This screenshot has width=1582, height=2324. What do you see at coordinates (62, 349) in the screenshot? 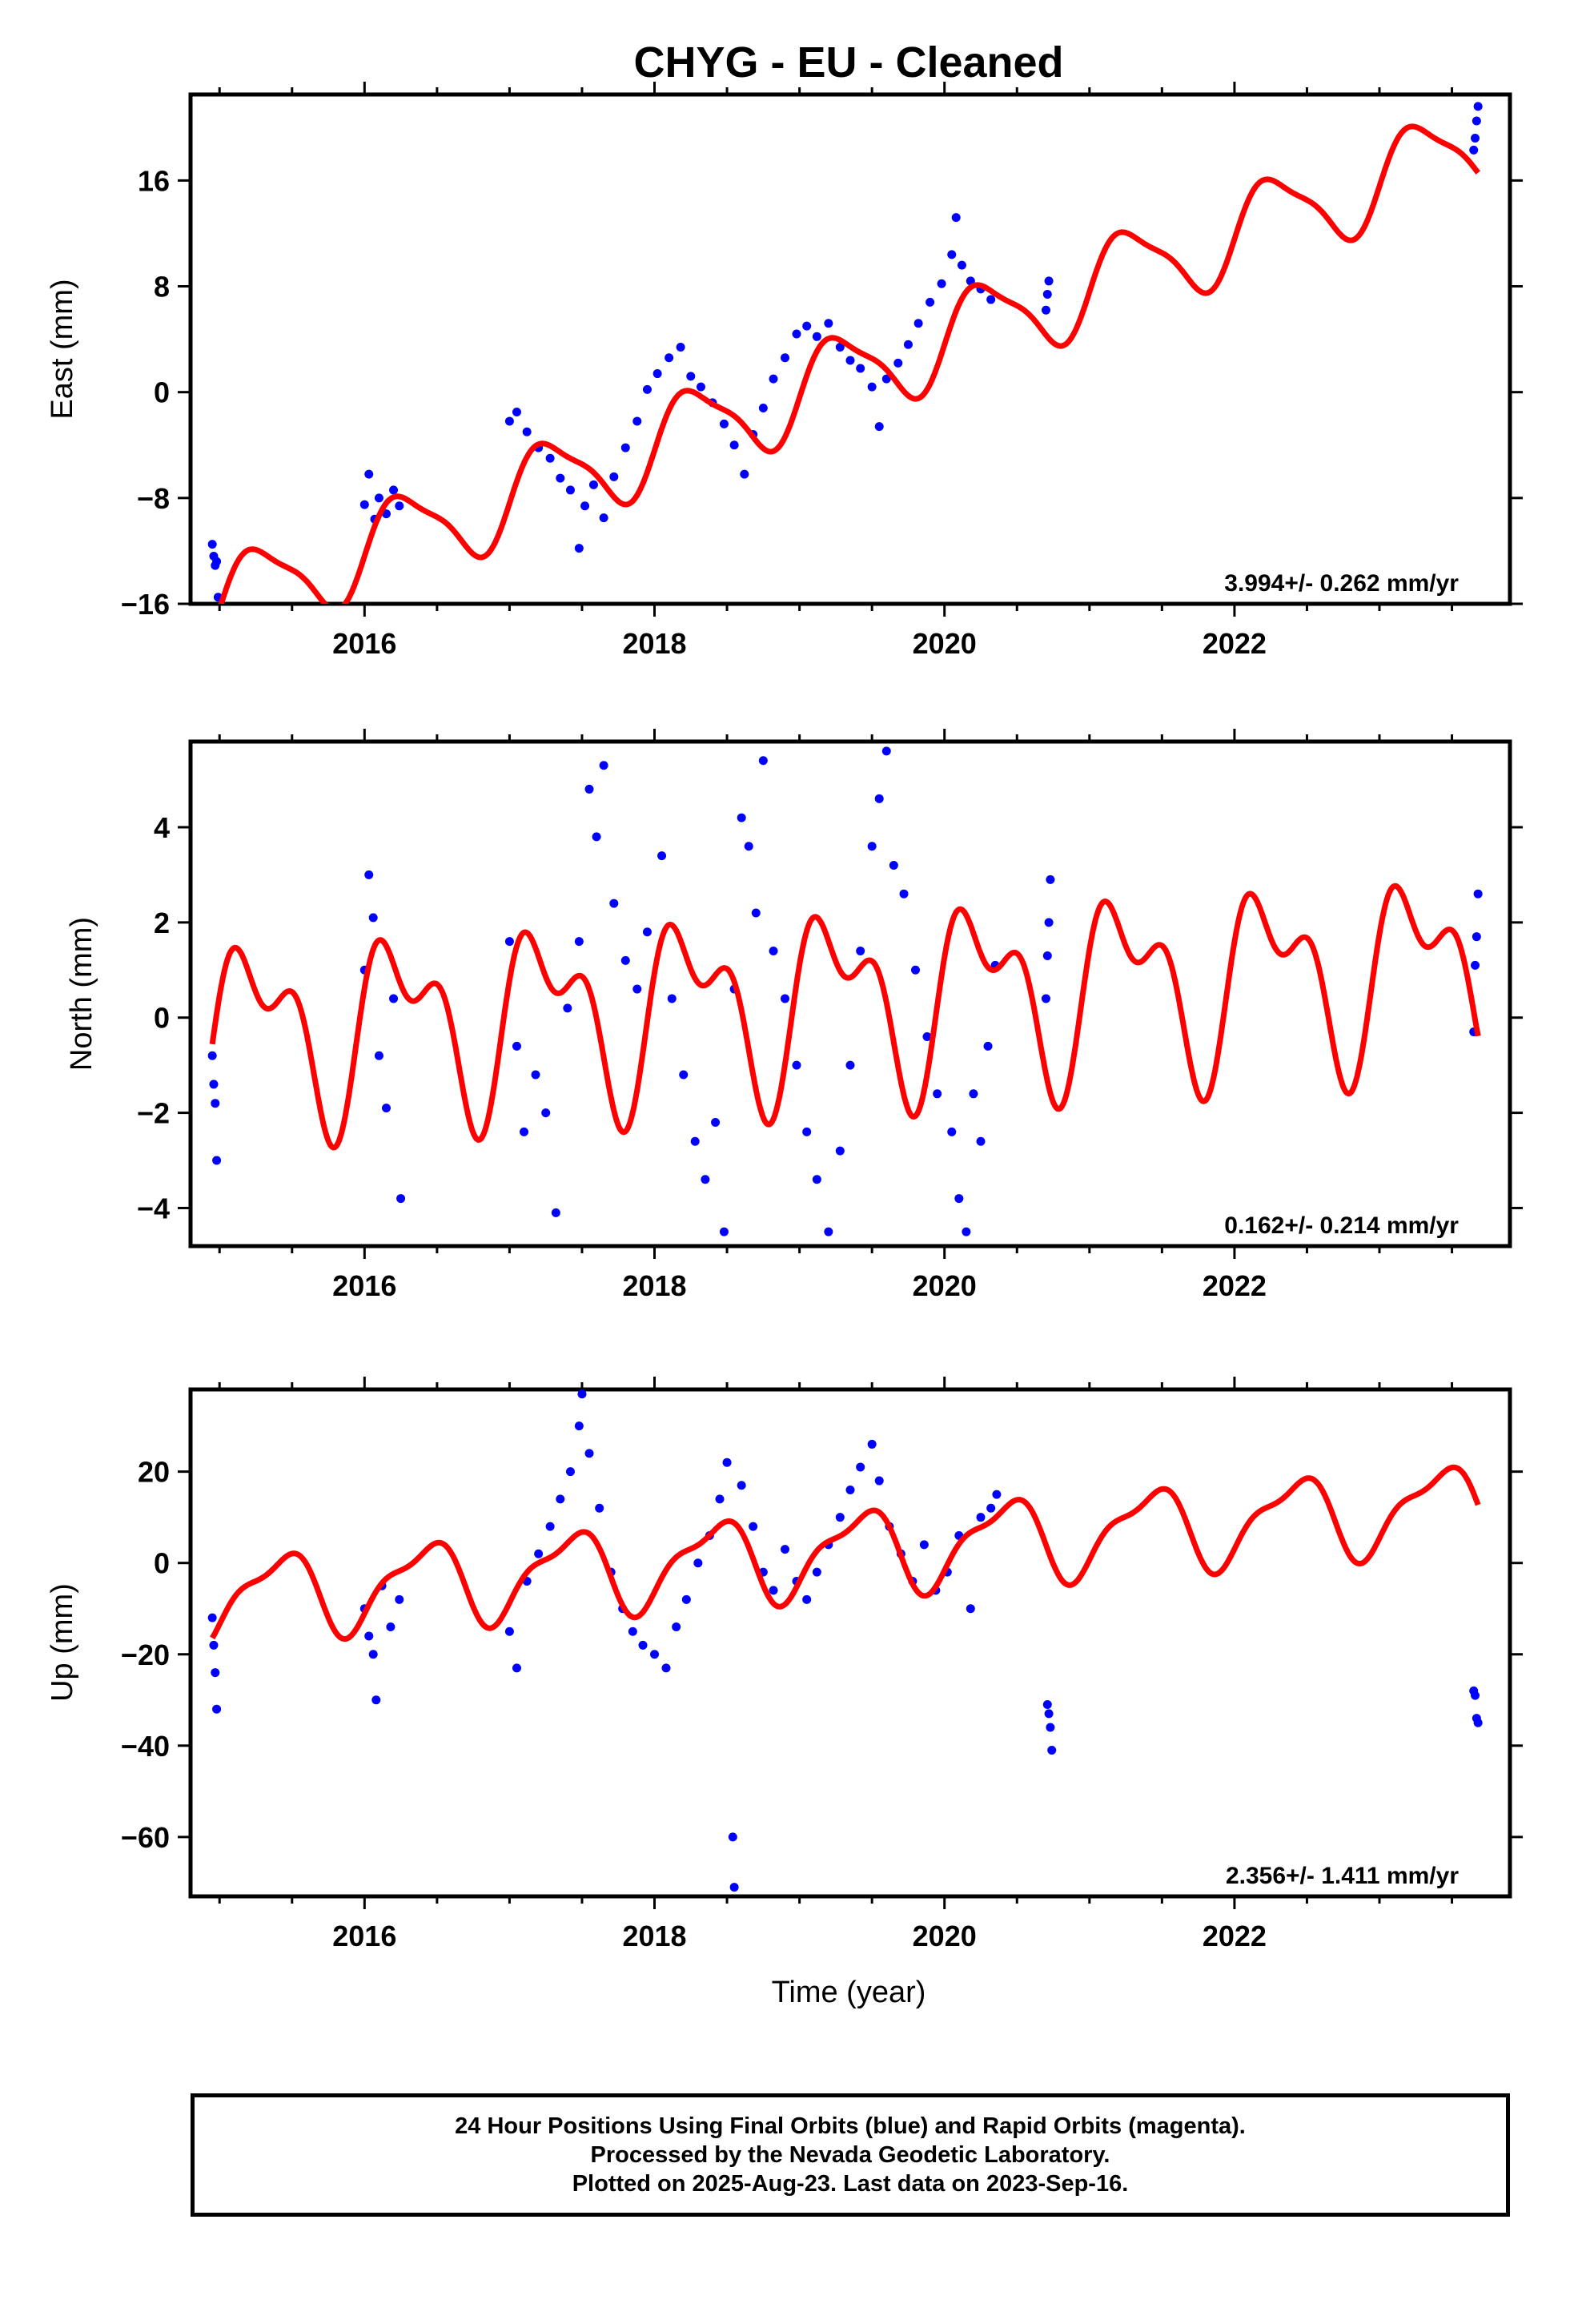
I see `east-y-axis-label: East (mm)` at bounding box center [62, 349].